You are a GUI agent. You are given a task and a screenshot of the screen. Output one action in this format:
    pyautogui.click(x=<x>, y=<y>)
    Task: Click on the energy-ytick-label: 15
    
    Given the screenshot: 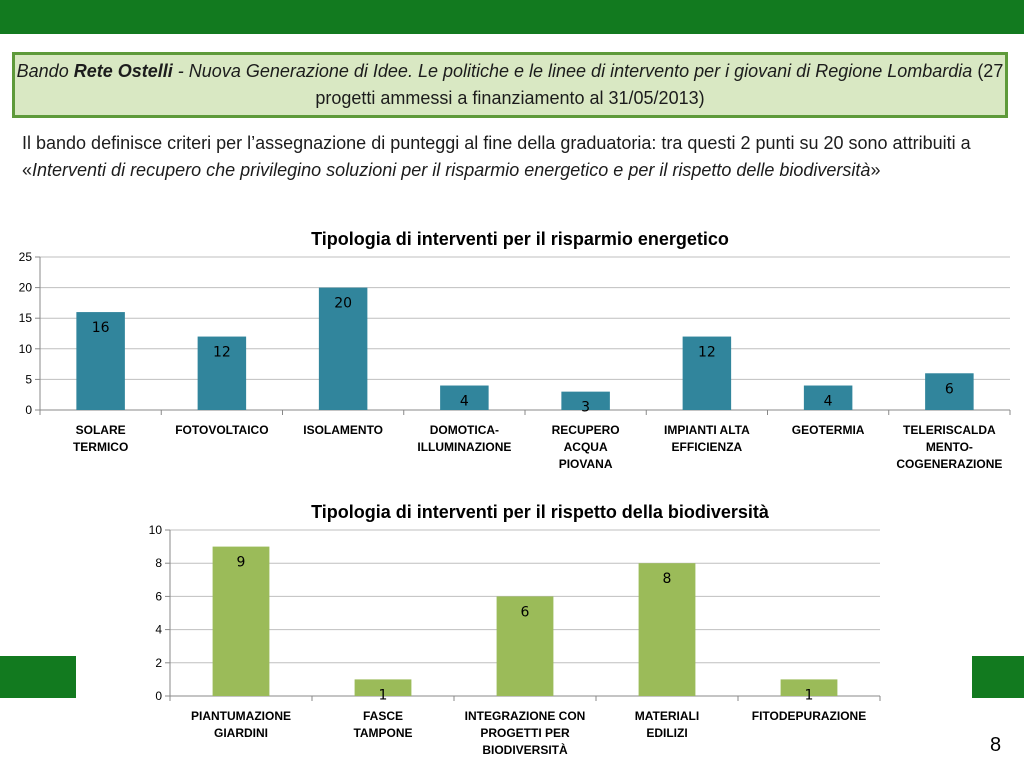 What is the action you would take?
    pyautogui.click(x=26, y=318)
    